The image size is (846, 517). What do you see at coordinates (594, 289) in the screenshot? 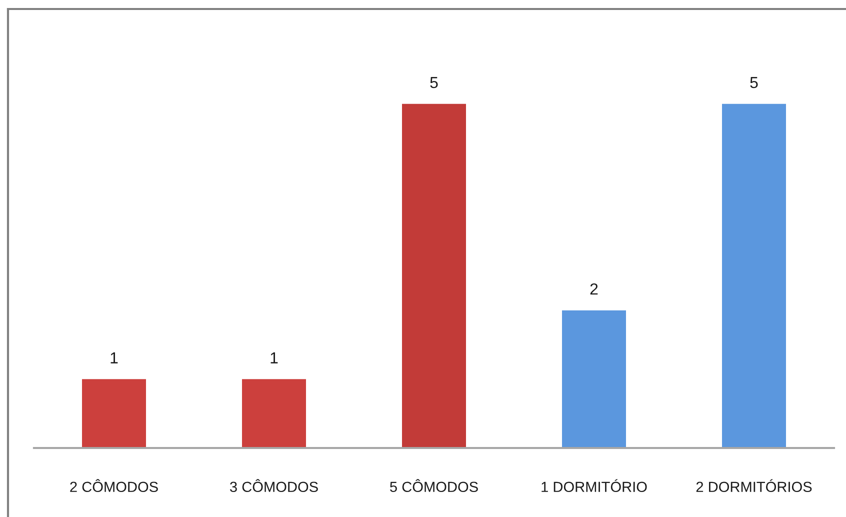
I see `data-label: 2` at bounding box center [594, 289].